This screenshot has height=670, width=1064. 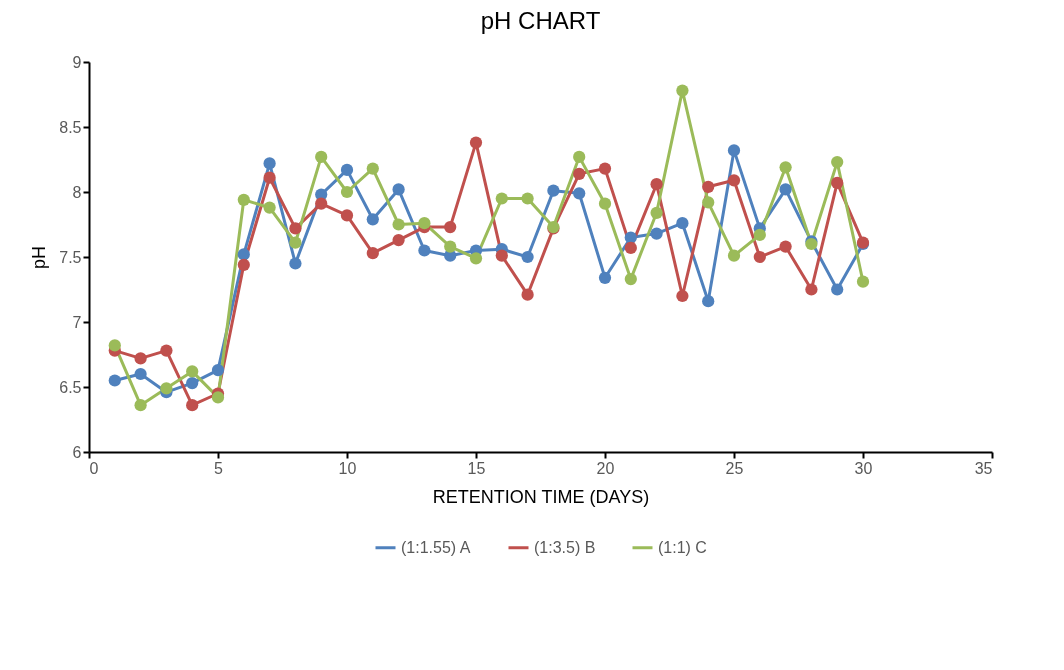 I want to click on legend-label: (1:1) C, so click(x=682, y=547).